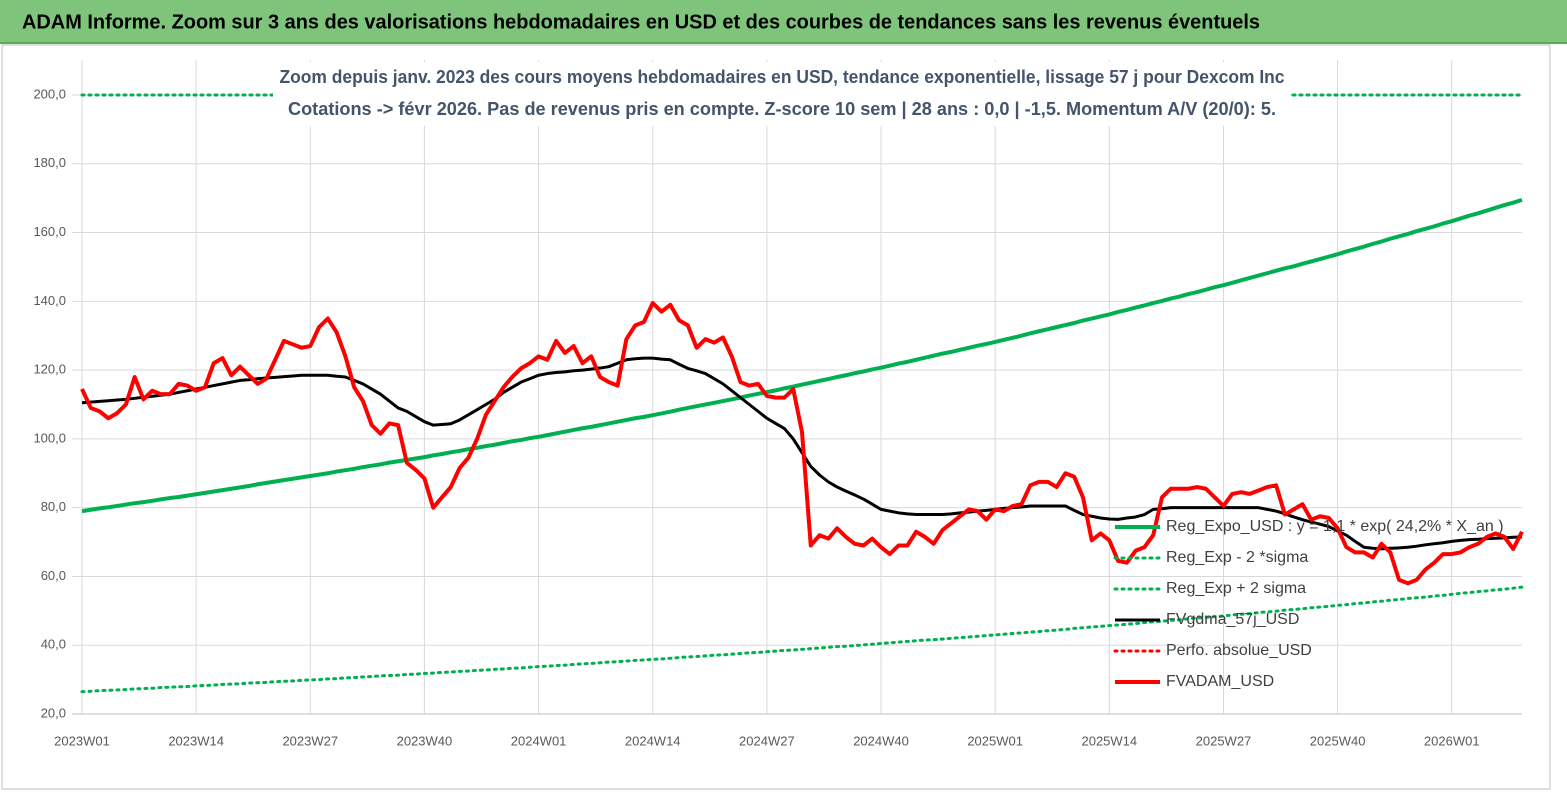  What do you see at coordinates (49, 300) in the screenshot?
I see `y-tick-label: 140,0` at bounding box center [49, 300].